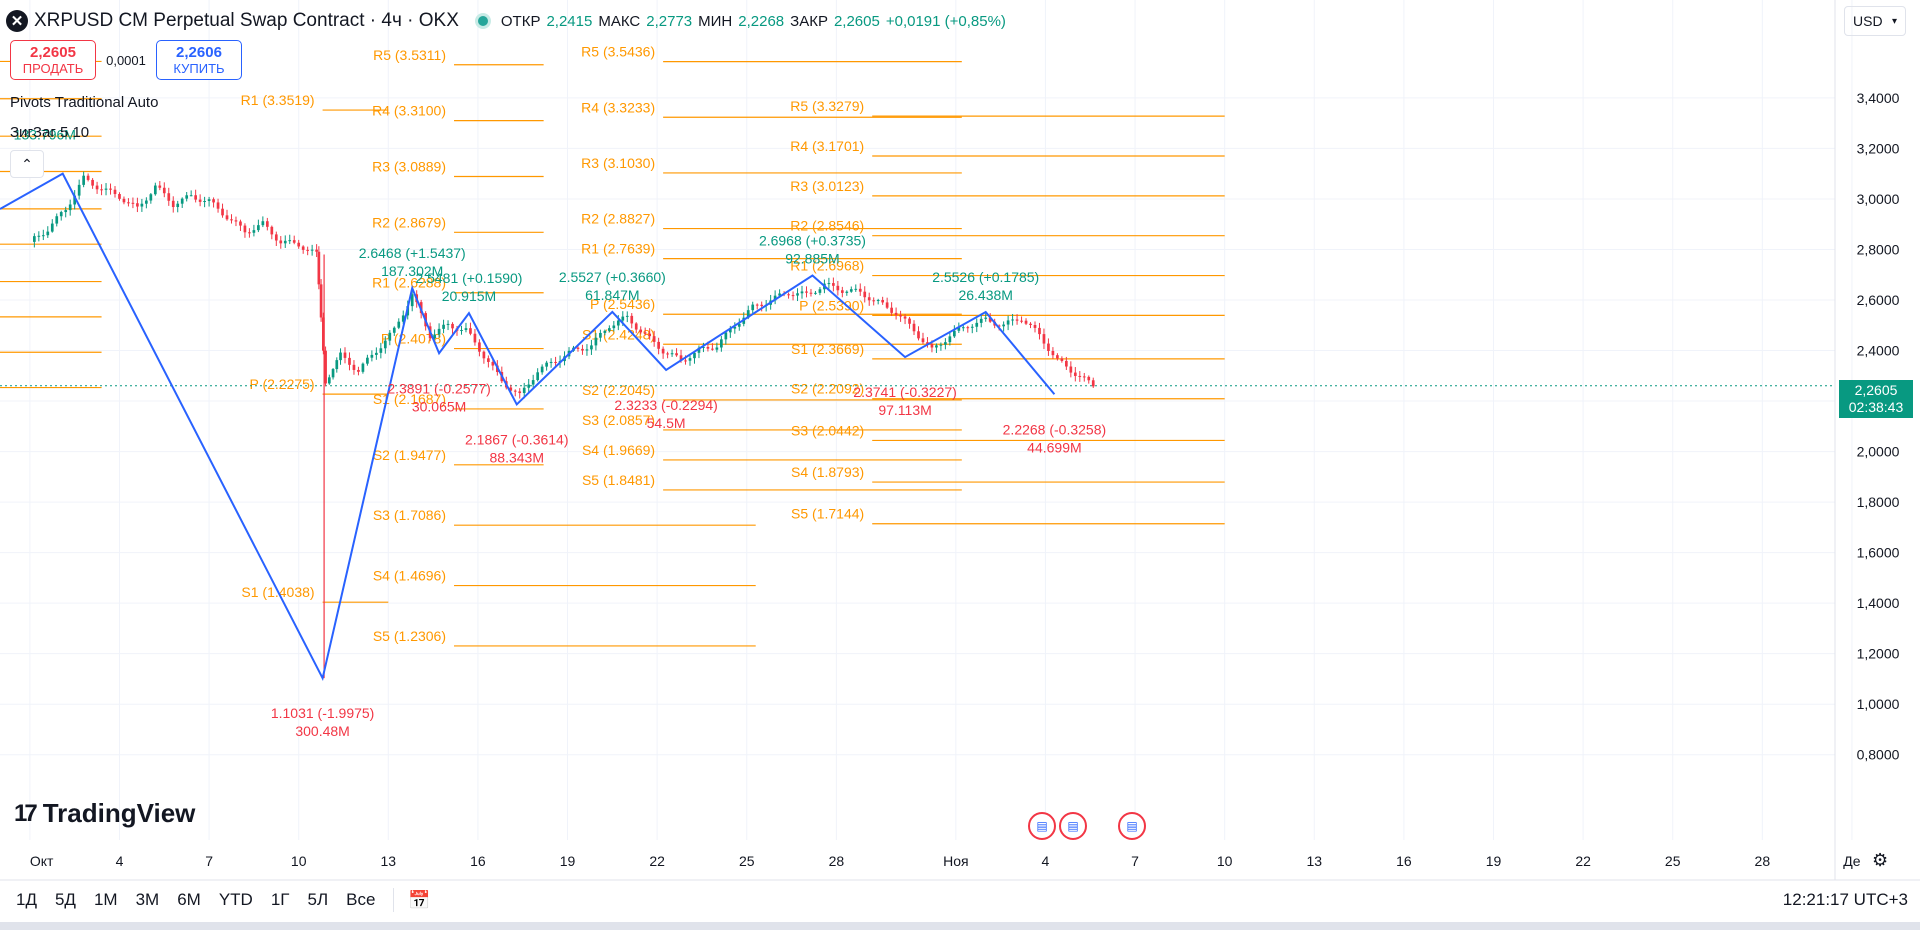 The image size is (1920, 930). What do you see at coordinates (1845, 899) in the screenshot?
I see `clock-timezone: 12:21:17 UTC+3` at bounding box center [1845, 899].